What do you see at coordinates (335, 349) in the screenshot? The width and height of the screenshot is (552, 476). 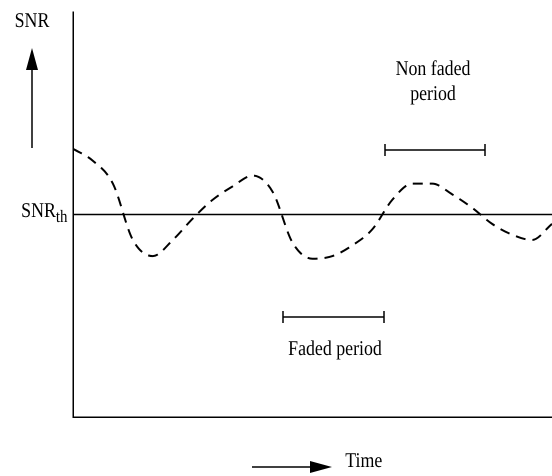 I see `annotation: Faded period` at bounding box center [335, 349].